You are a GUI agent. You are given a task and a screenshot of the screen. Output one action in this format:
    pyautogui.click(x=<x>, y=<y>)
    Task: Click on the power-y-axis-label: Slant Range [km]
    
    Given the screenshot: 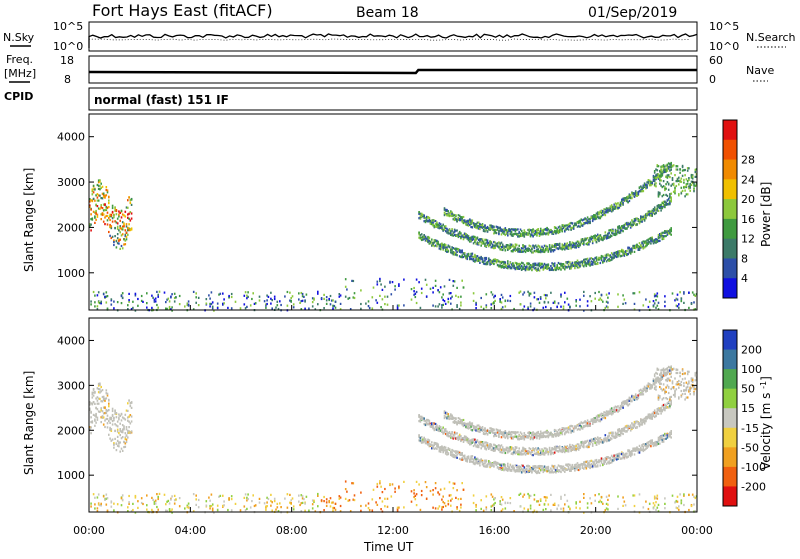 What is the action you would take?
    pyautogui.click(x=29, y=220)
    